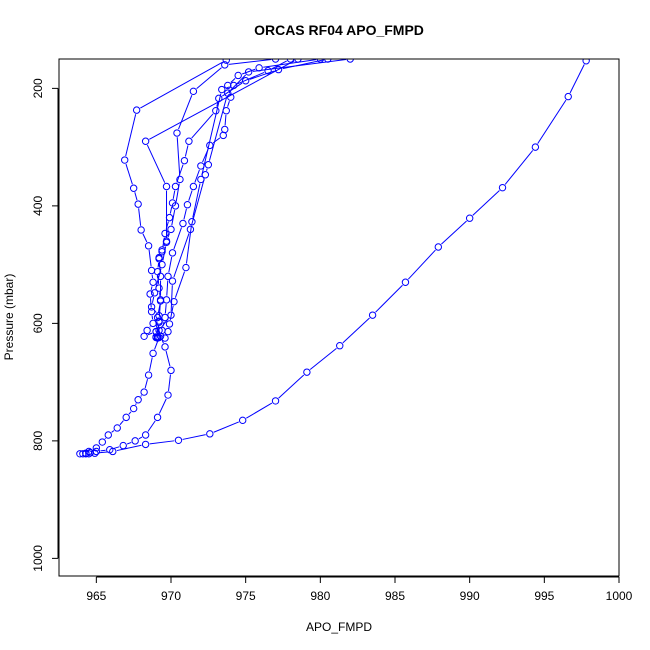  What do you see at coordinates (320, 596) in the screenshot?
I see `x-tick-label: 980` at bounding box center [320, 596].